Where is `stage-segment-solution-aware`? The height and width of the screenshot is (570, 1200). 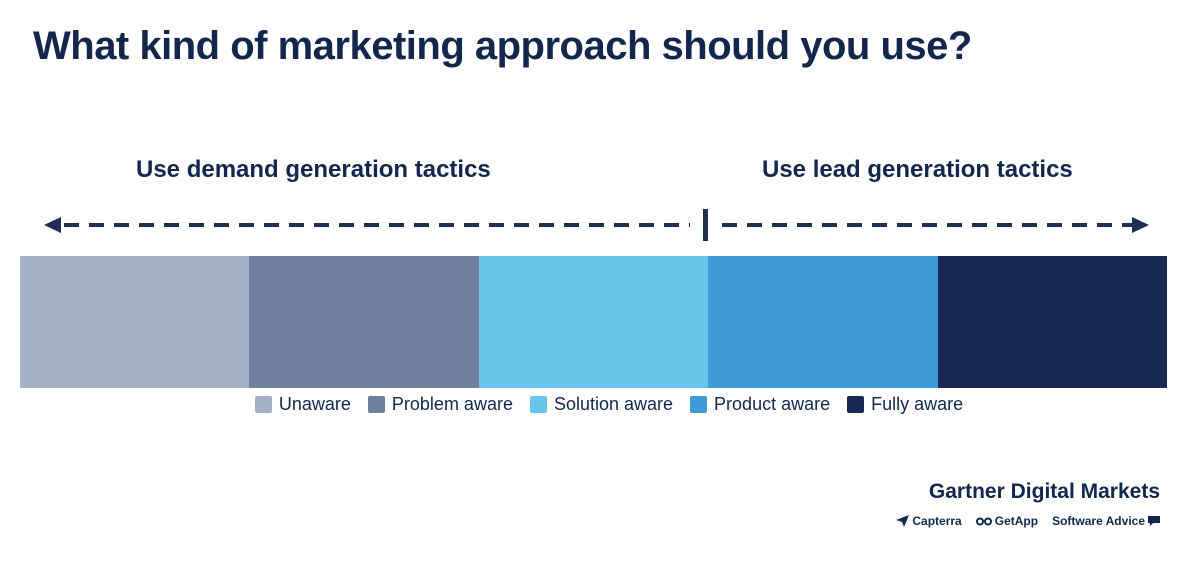
stage-segment-solution-aware is located at coordinates (593, 322).